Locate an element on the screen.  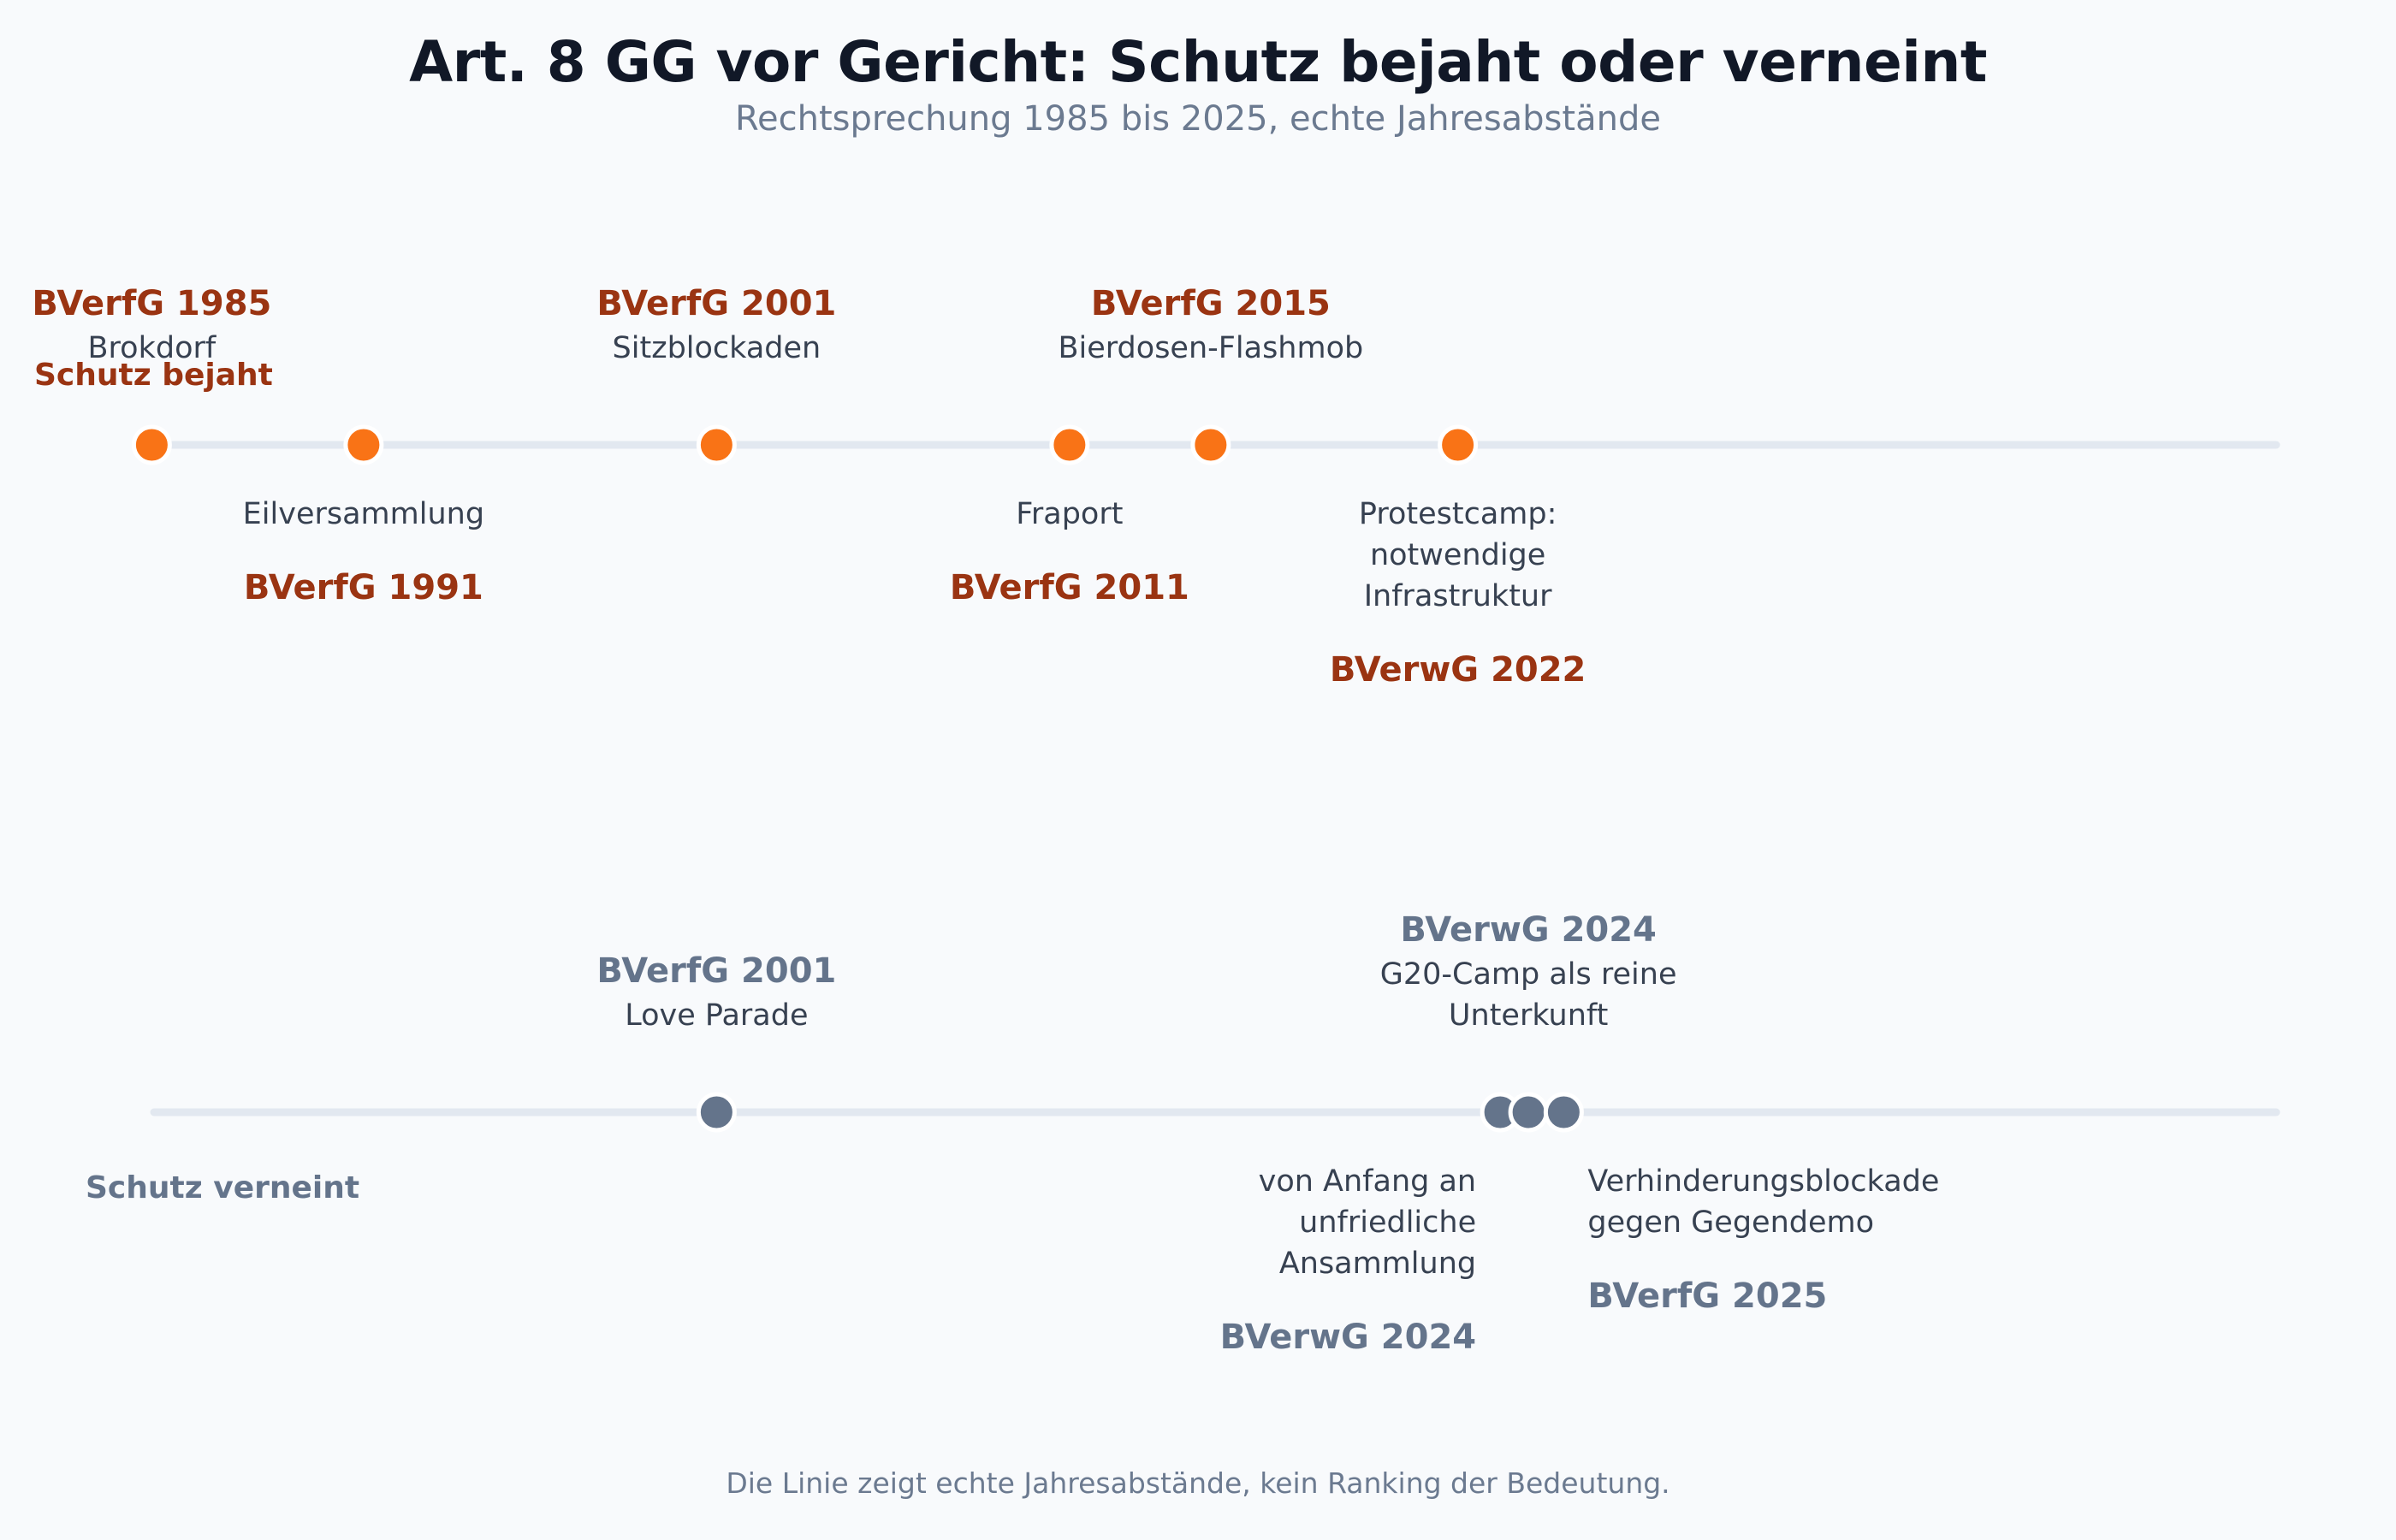
affirmed-event-1-desc-line: Eilversammlung is located at coordinates (363, 514).